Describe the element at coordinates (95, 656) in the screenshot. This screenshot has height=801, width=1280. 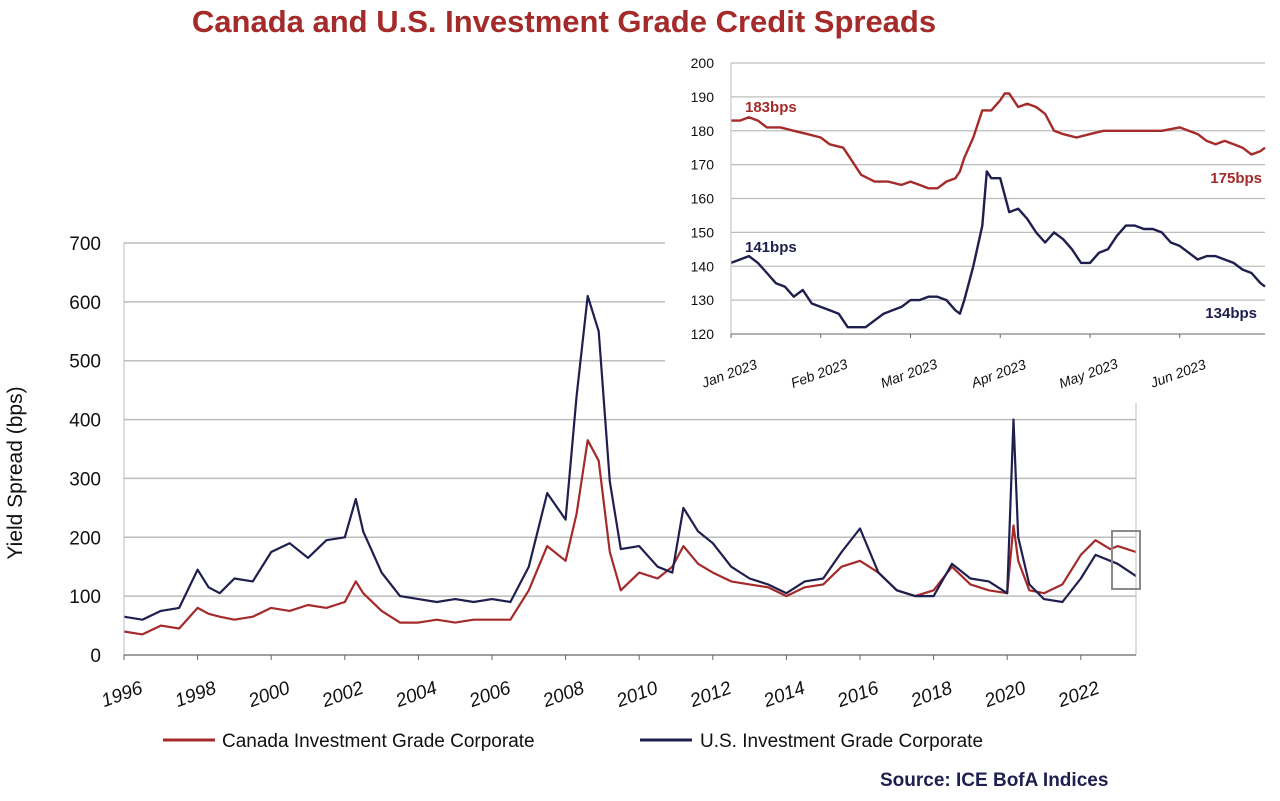
I see `main-y-tick-label: 0` at that location.